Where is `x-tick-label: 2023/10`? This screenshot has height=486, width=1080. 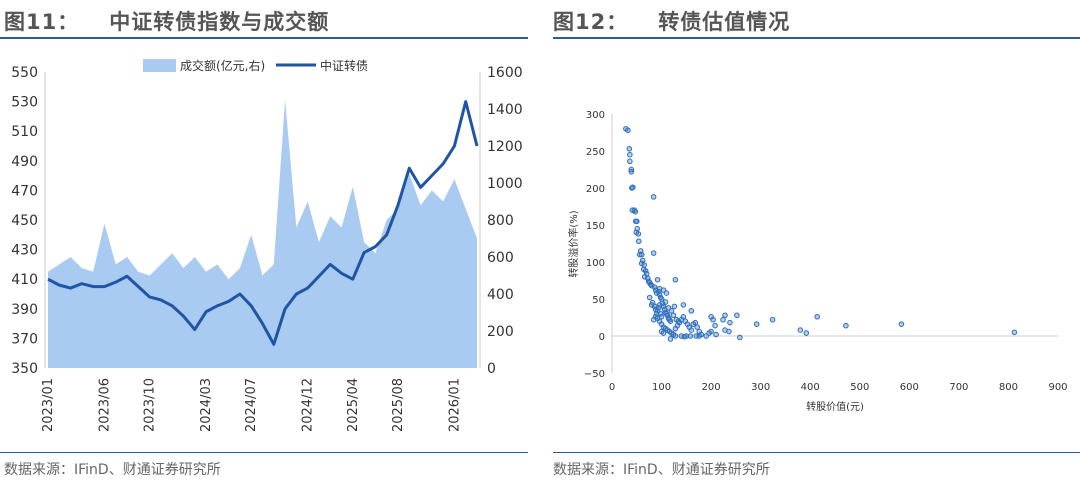
x-tick-label: 2023/10 is located at coordinates (150, 405).